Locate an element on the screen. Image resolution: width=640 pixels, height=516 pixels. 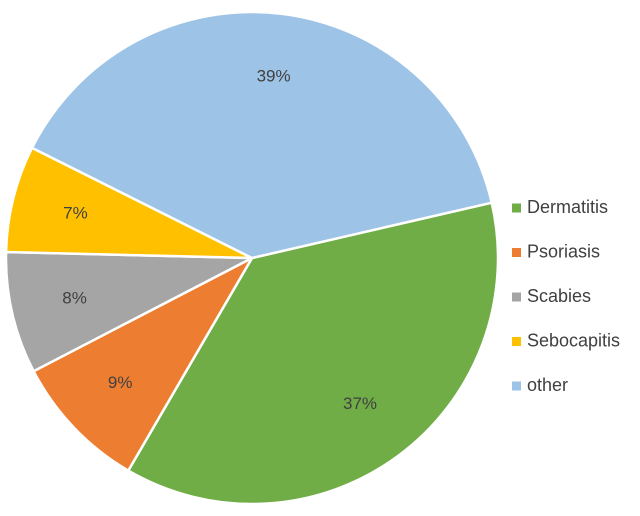
legend-swatch-psoriasis is located at coordinates (516, 252).